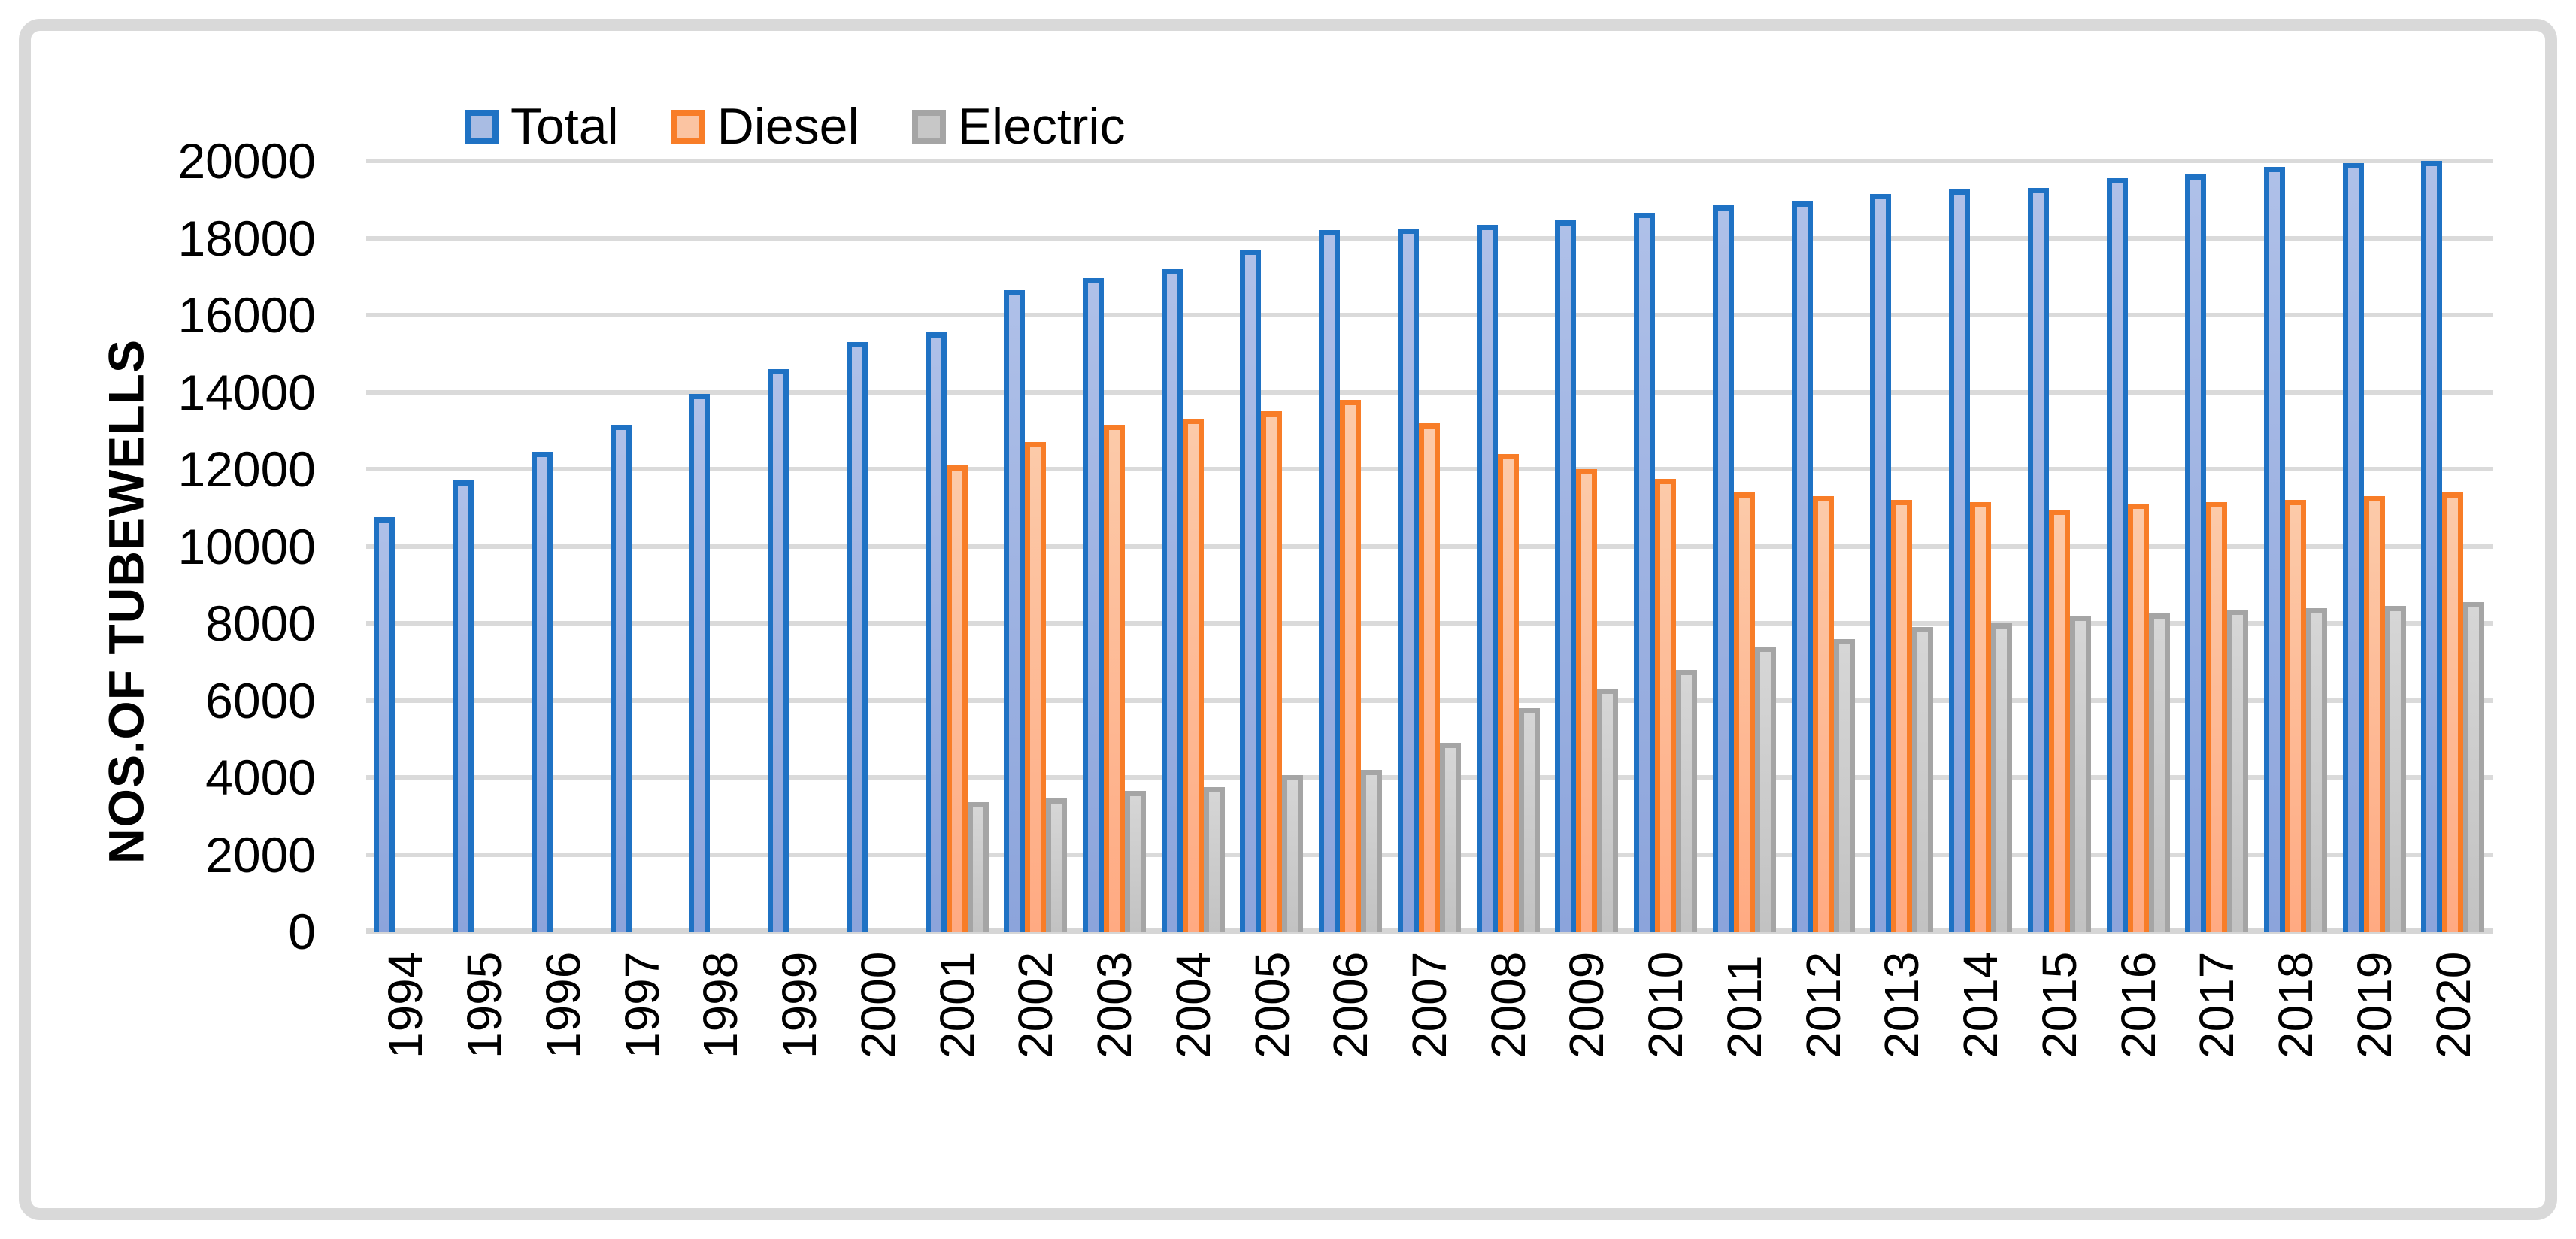  What do you see at coordinates (877, 546) in the screenshot?
I see `bar-group-2000` at bounding box center [877, 546].